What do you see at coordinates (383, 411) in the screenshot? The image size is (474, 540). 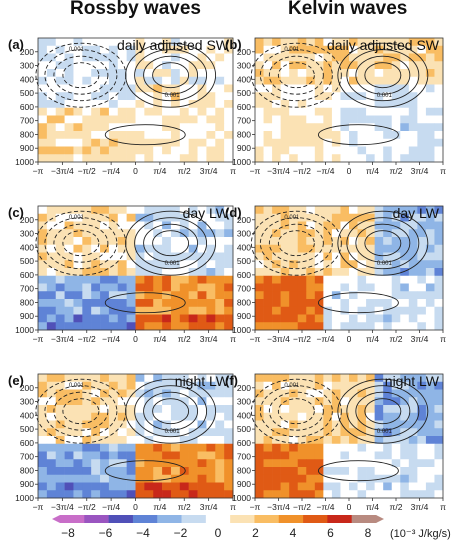 I see `contour-positive` at bounding box center [383, 411].